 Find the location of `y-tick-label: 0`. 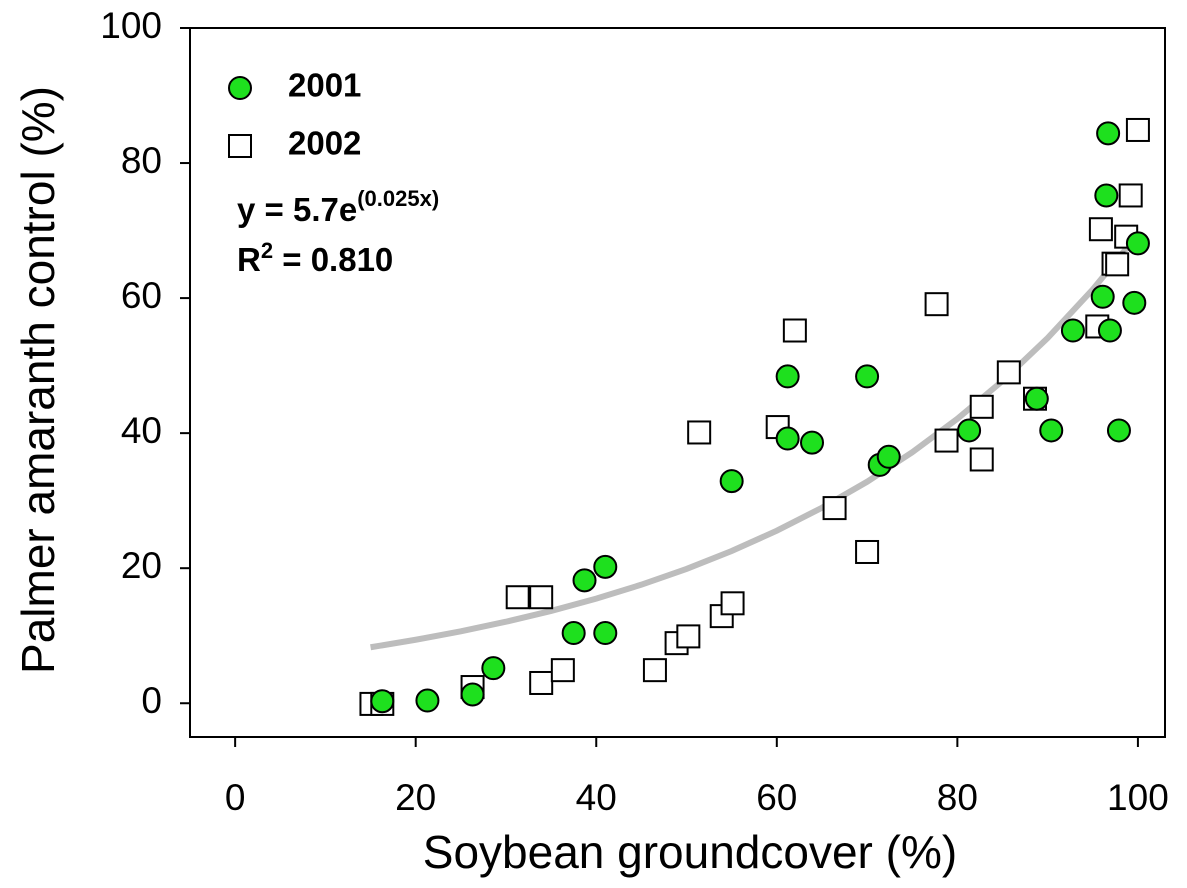

y-tick-label: 0 is located at coordinates (151, 700).